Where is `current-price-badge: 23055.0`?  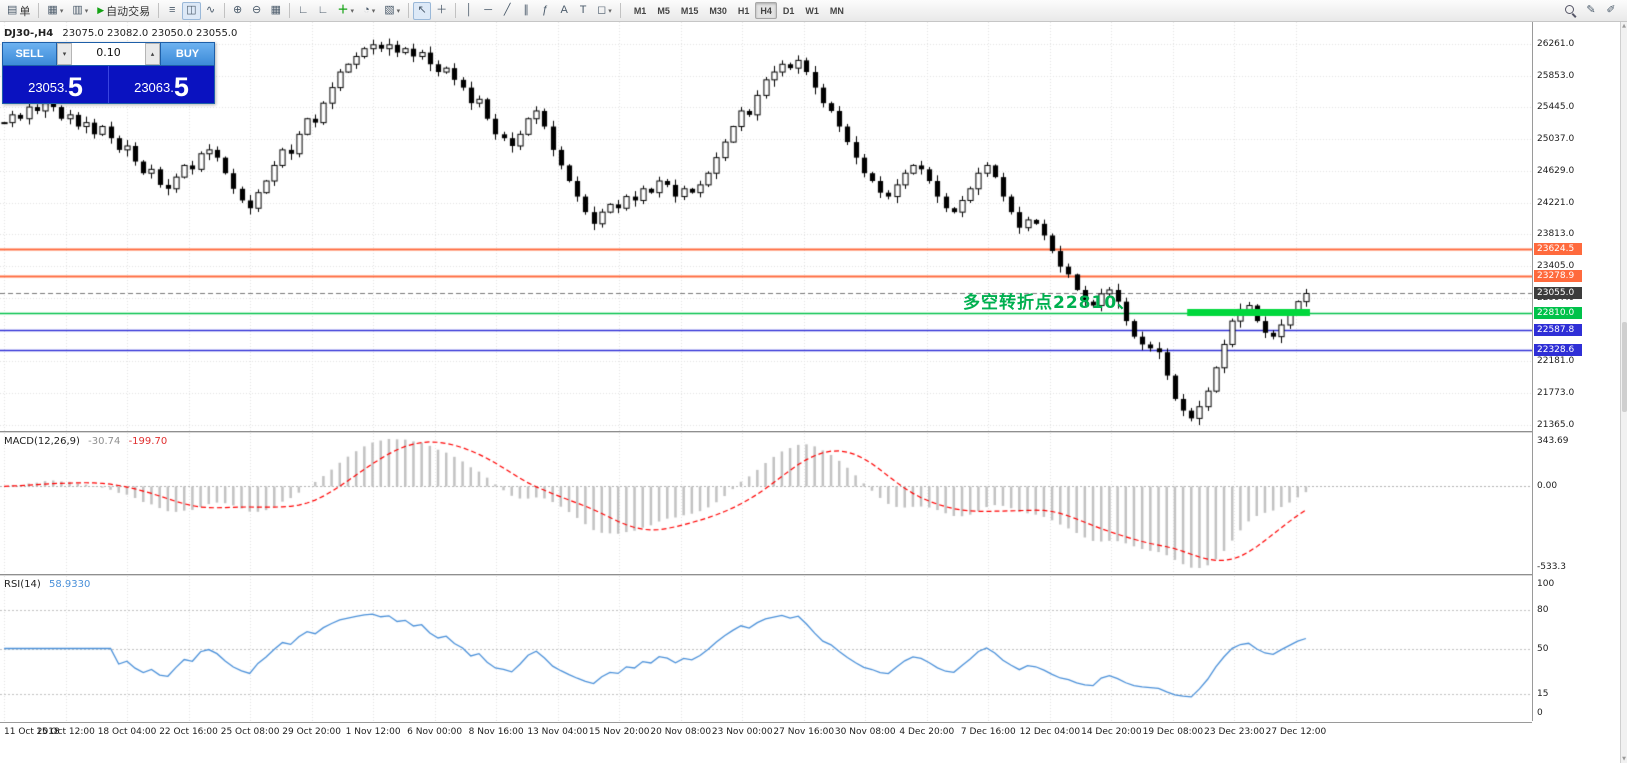 current-price-badge: 23055.0 is located at coordinates (1558, 293).